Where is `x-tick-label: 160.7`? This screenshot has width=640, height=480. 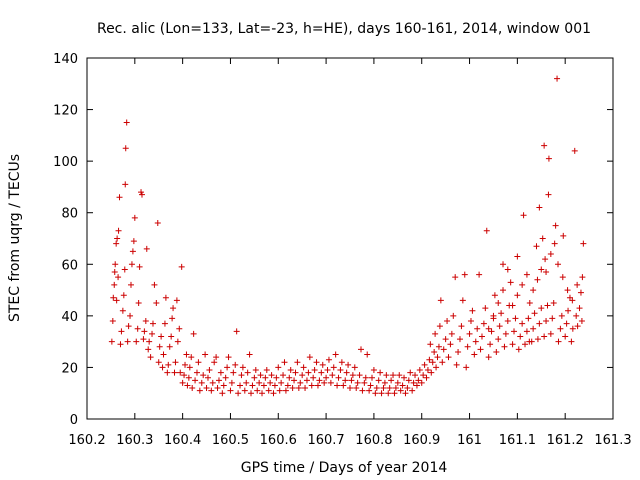 x-tick-label: 160.7 is located at coordinates (325, 440).